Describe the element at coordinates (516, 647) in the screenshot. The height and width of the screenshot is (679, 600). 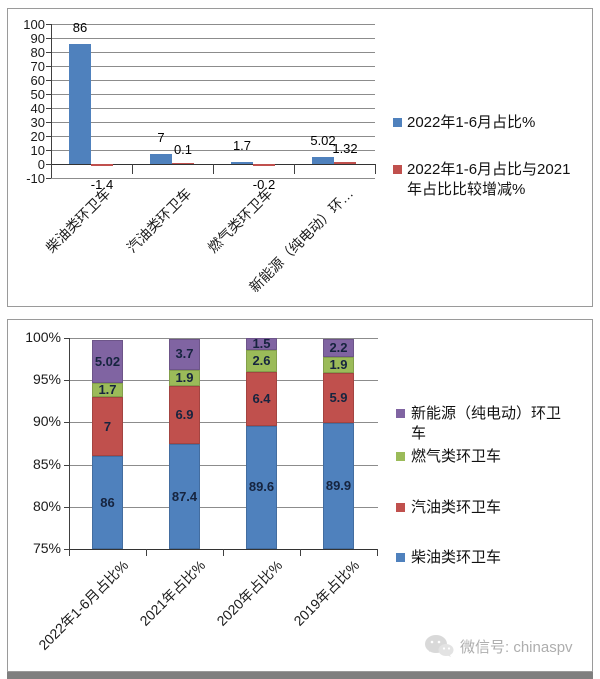
I see `watermark-text: 微信号: chinaspv` at that location.